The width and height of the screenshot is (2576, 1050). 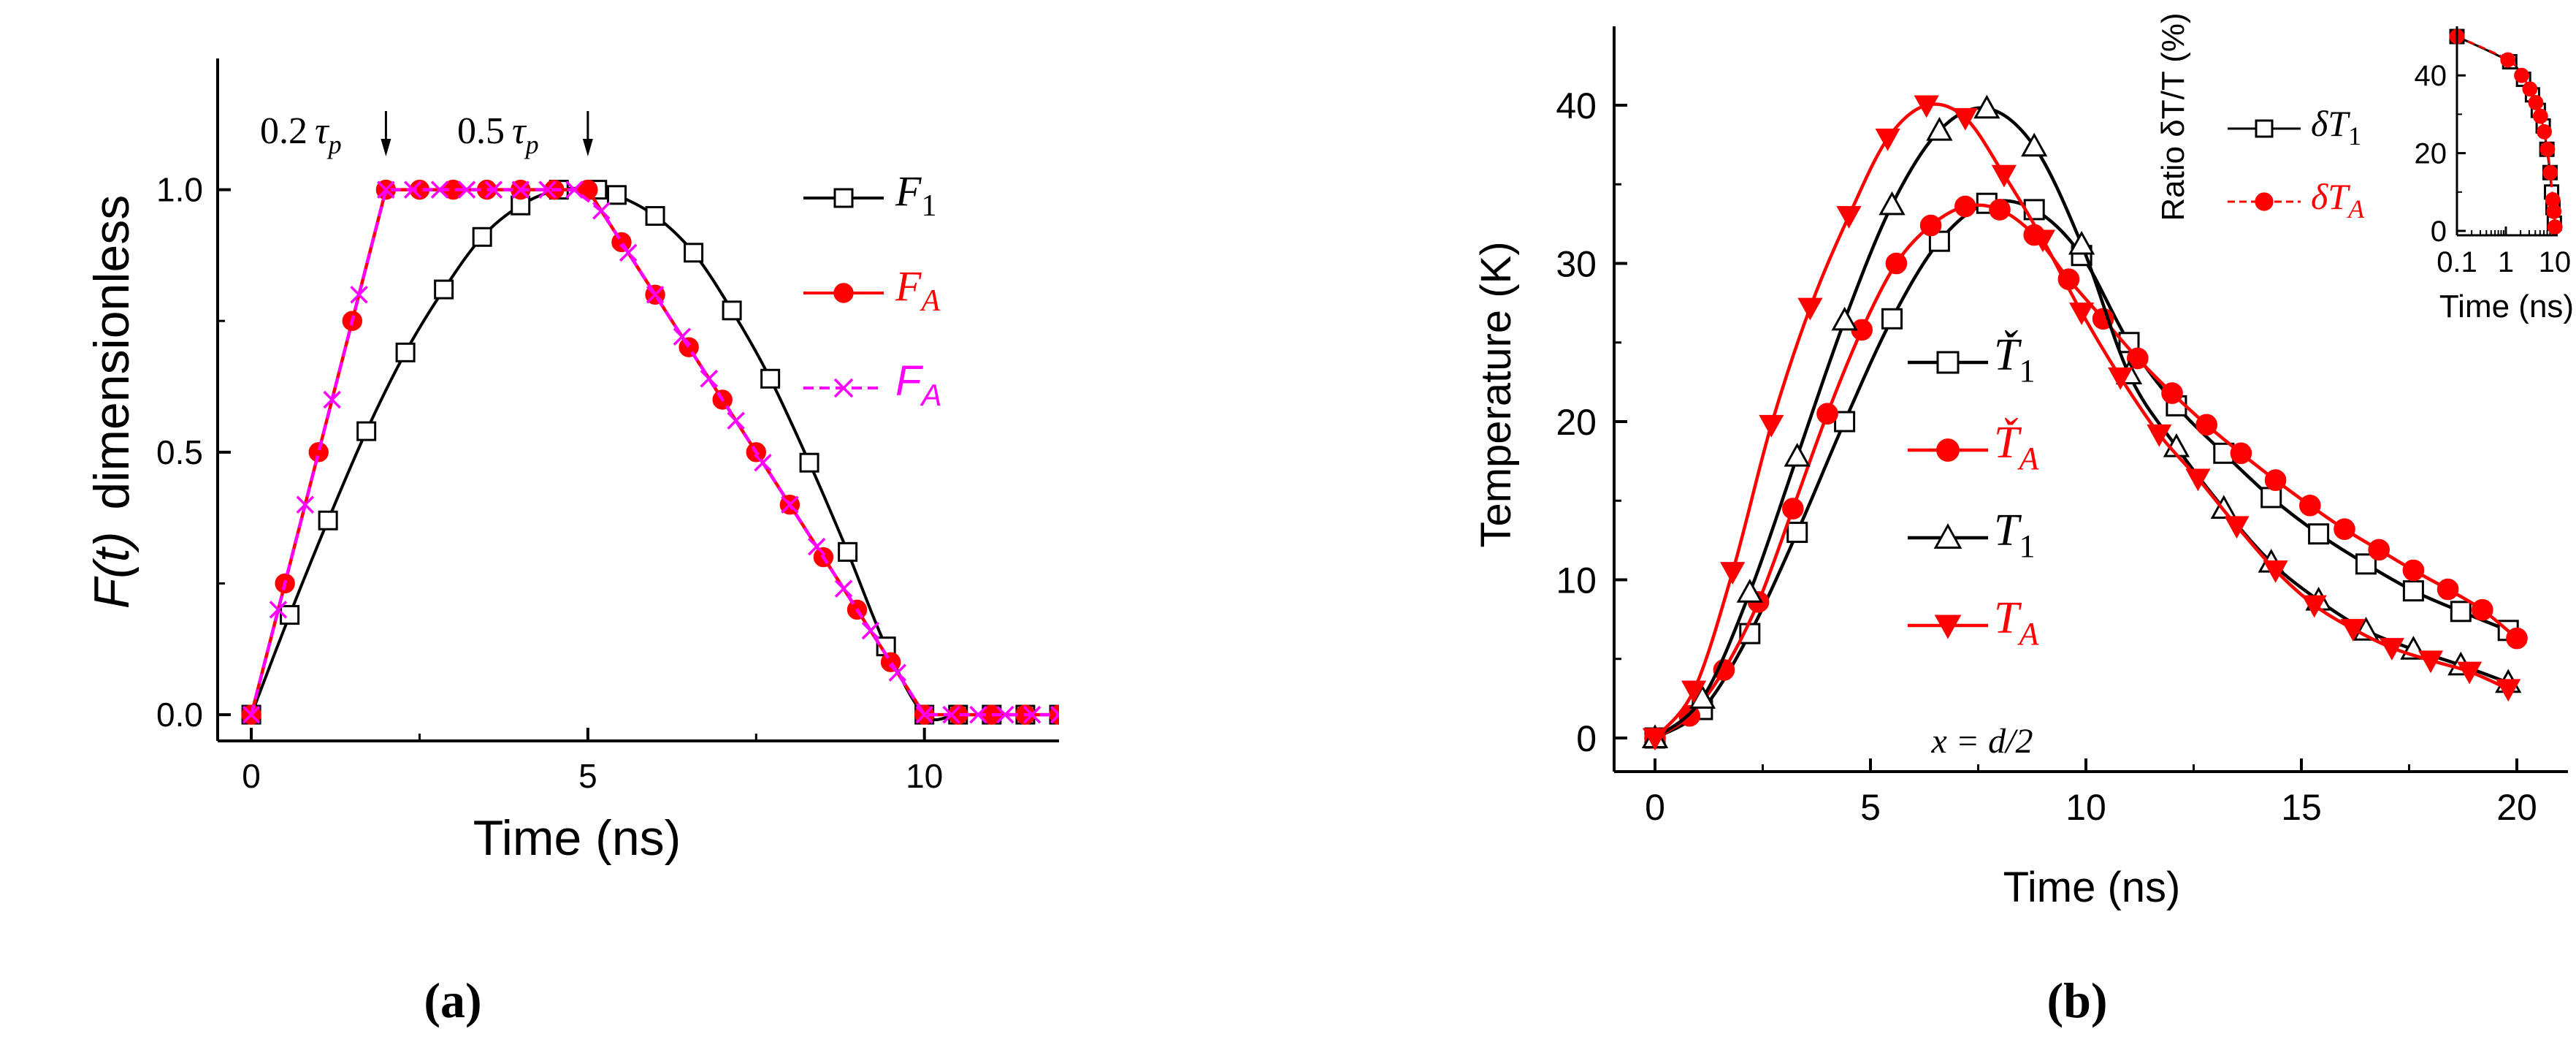 What do you see at coordinates (179, 190) in the screenshot?
I see `y-tick-label: 1.0` at bounding box center [179, 190].